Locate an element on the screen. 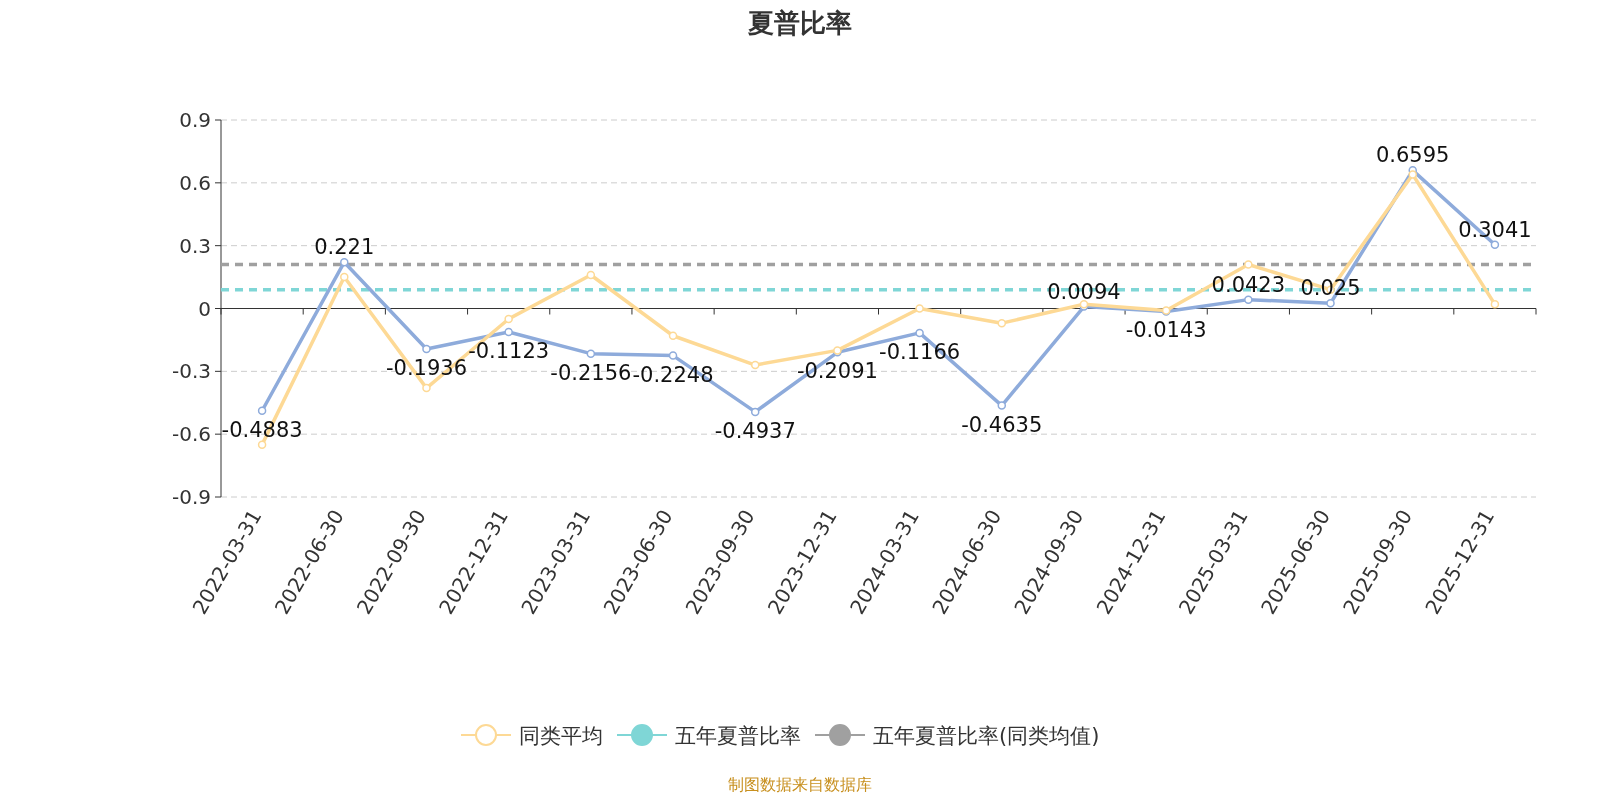  legend-label: 五年夏普比率 is located at coordinates (738, 736).